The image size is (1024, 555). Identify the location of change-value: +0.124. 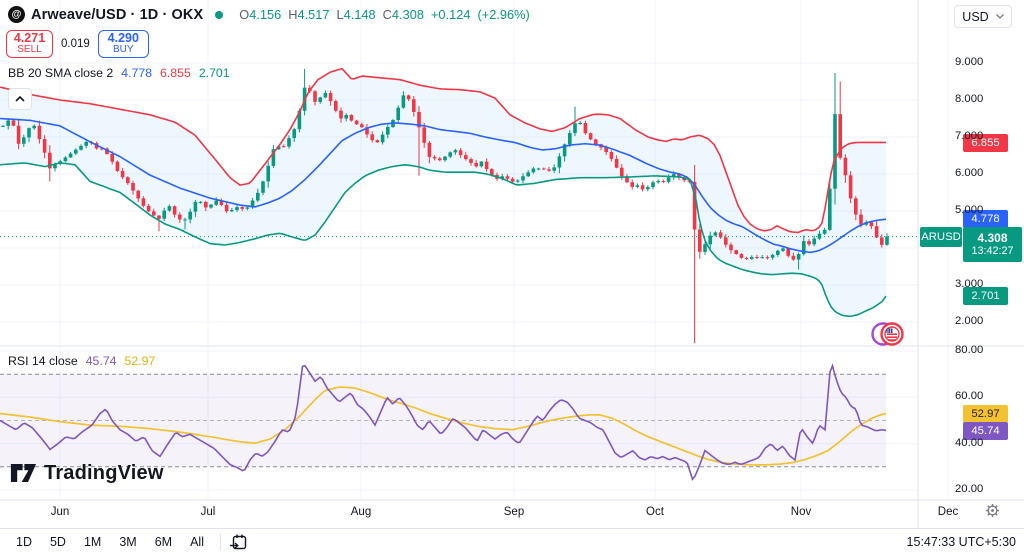
(450, 14).